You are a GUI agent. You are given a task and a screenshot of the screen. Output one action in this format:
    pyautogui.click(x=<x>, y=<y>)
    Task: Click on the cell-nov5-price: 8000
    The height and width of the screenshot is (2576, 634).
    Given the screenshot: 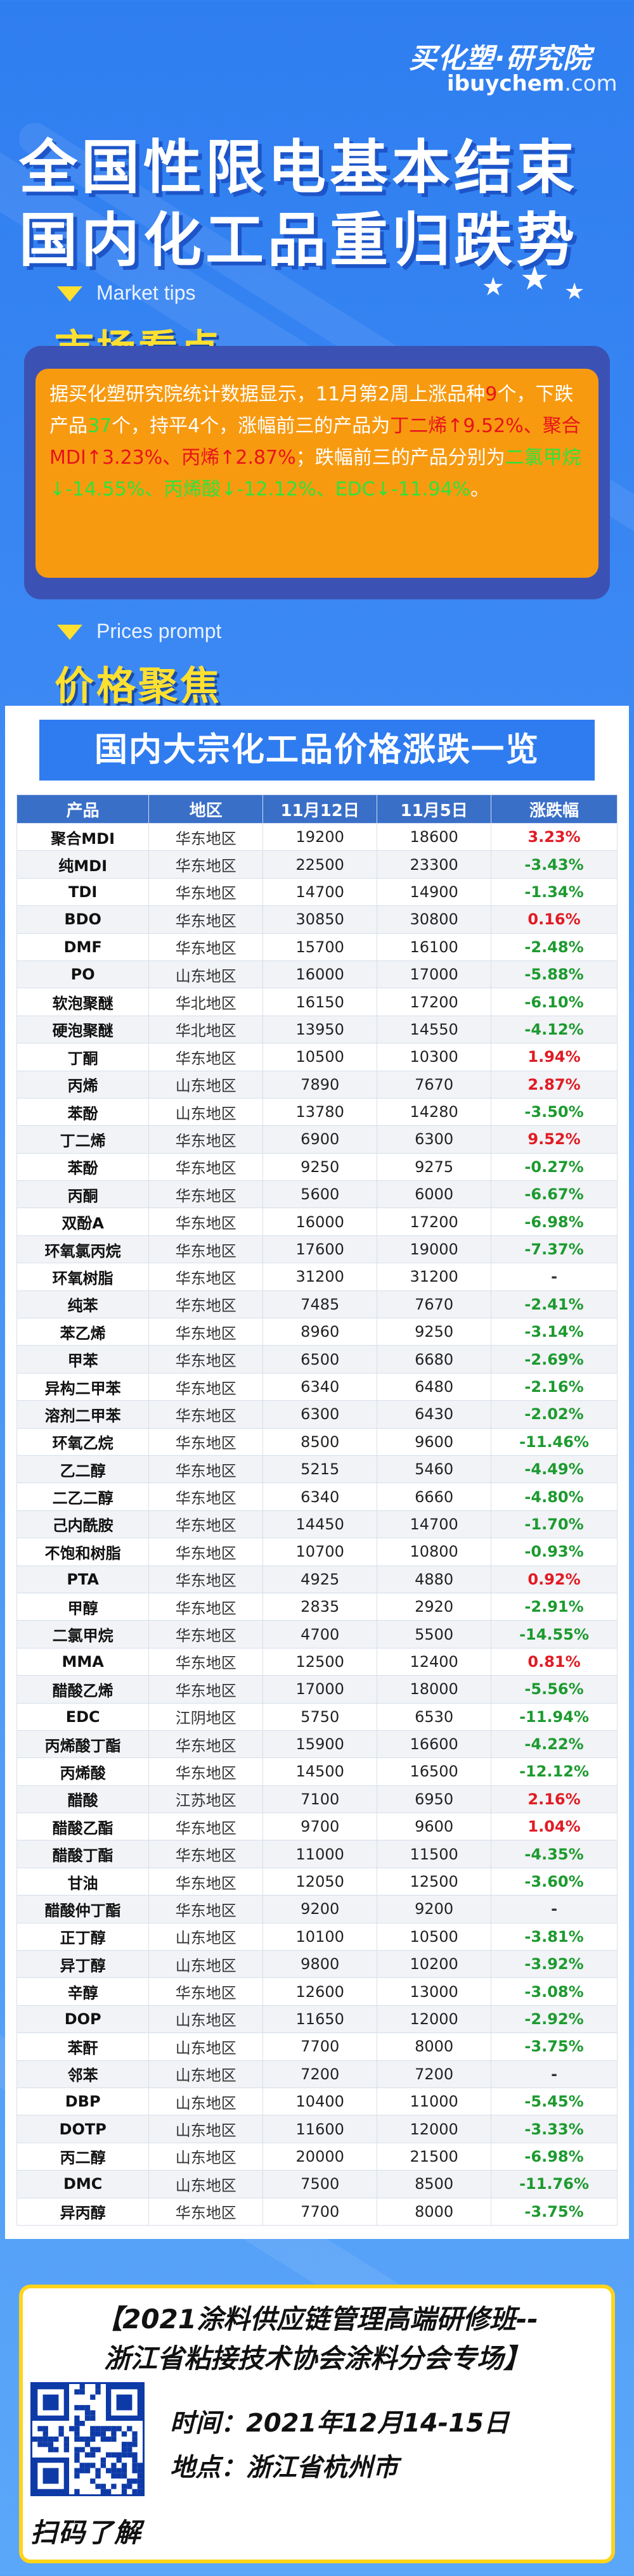 What is the action you would take?
    pyautogui.click(x=434, y=2047)
    